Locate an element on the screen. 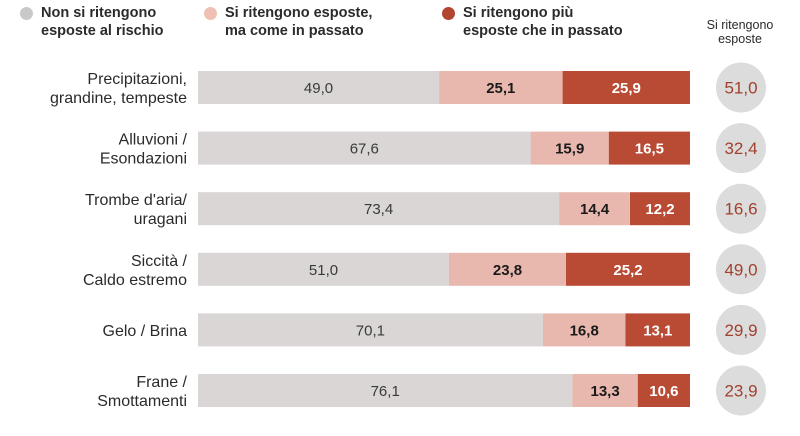 This screenshot has width=800, height=436. legend-item-not-exposed: Non si ritengono esposte al rischio is located at coordinates (92, 22).